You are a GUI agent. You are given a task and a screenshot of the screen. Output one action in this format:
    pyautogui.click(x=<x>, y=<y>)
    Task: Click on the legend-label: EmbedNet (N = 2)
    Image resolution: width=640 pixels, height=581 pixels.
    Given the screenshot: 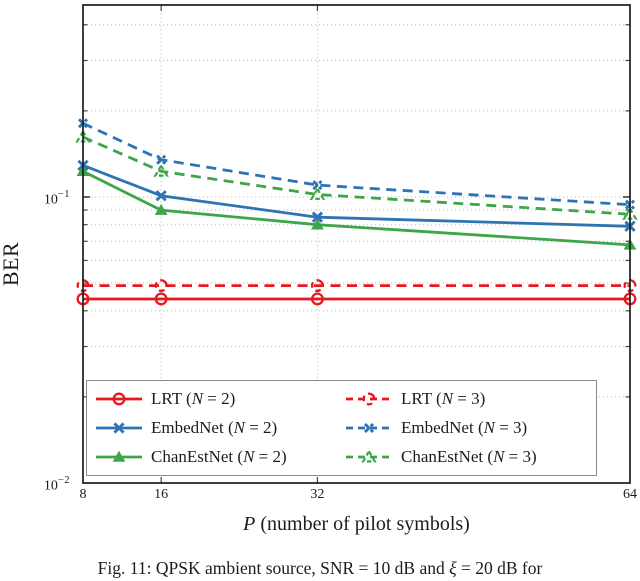 What is the action you would take?
    pyautogui.click(x=214, y=428)
    